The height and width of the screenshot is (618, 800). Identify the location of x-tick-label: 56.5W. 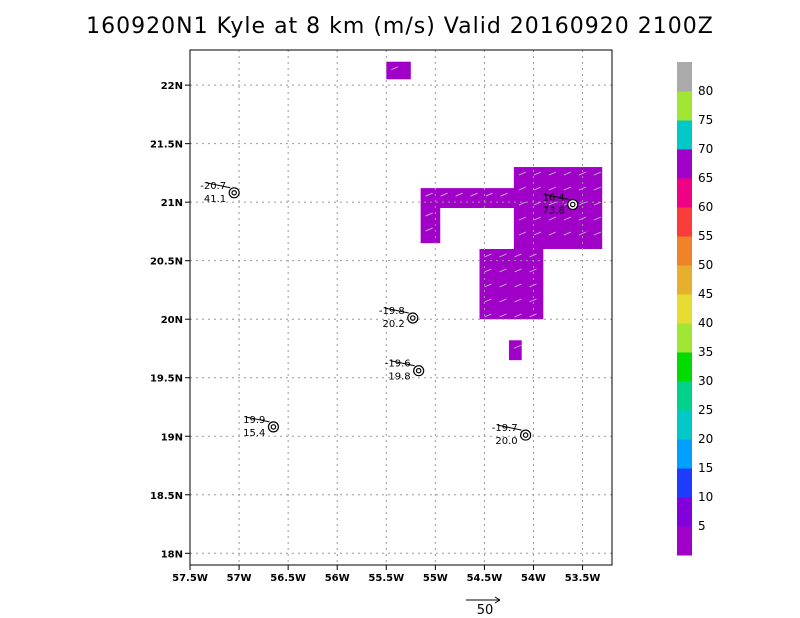
(288, 578).